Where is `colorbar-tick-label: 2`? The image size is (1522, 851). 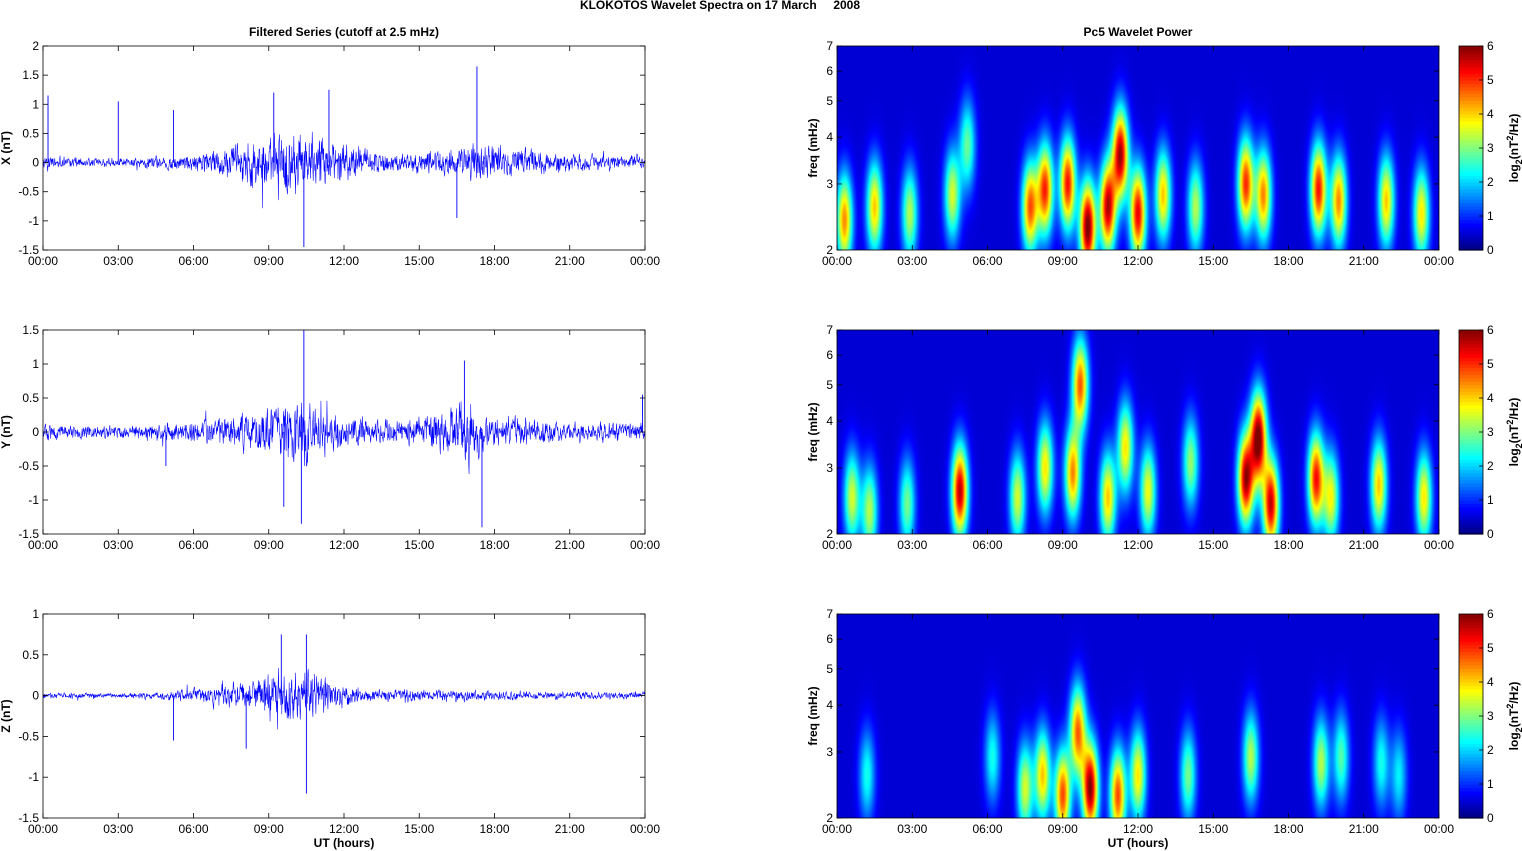 colorbar-tick-label: 2 is located at coordinates (1490, 750).